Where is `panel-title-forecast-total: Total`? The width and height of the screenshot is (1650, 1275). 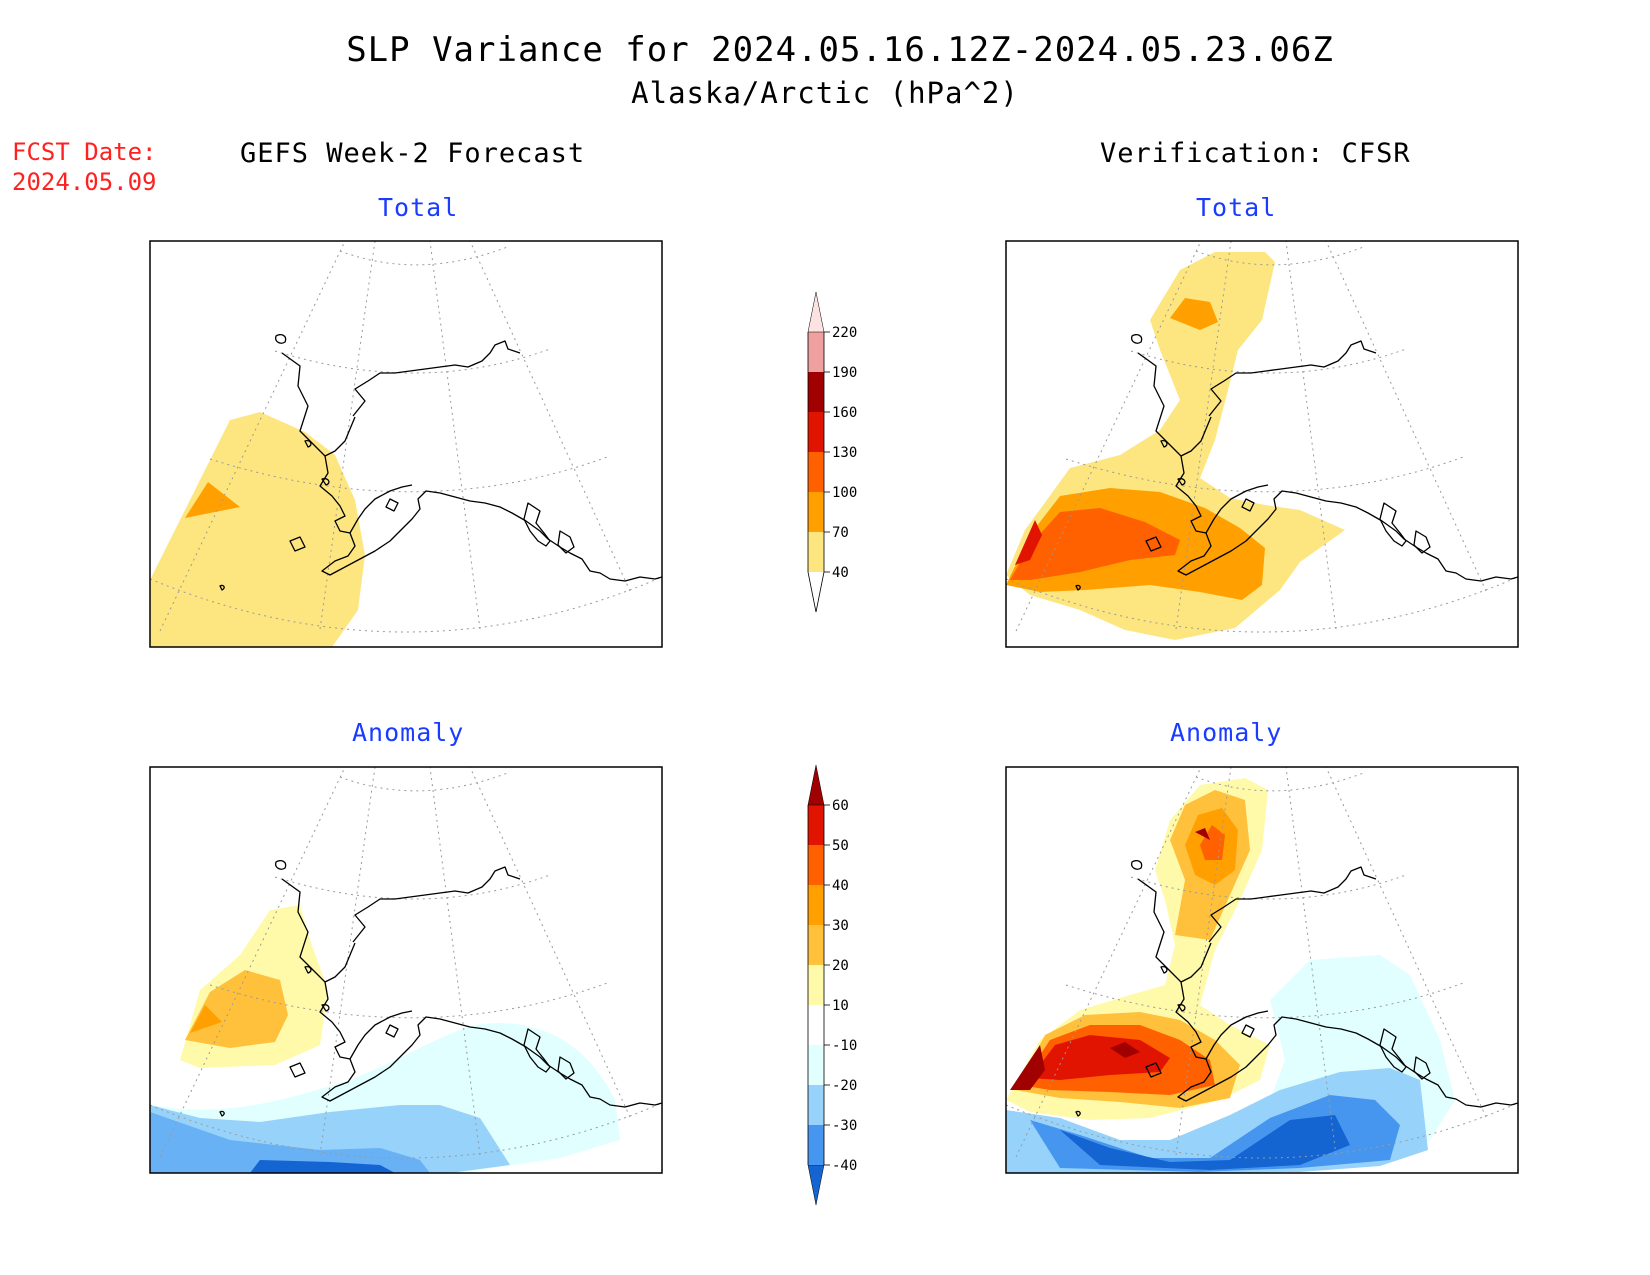
panel-title-forecast-total: Total is located at coordinates (418, 207).